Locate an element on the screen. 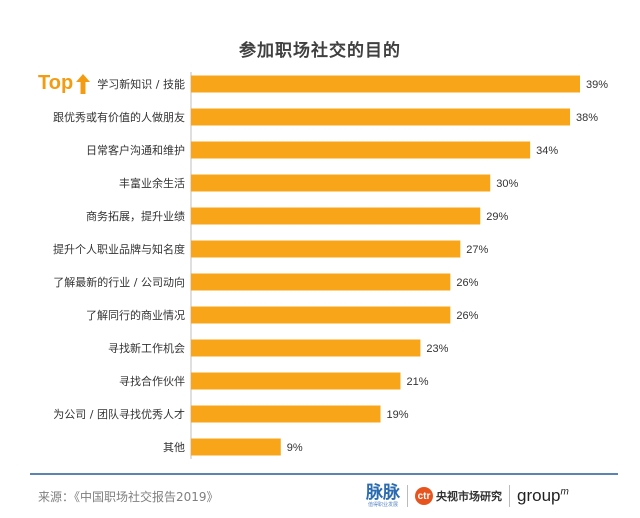 The width and height of the screenshot is (640, 518). source-note: 来源：《中国职场社交报告2019》 is located at coordinates (128, 497).